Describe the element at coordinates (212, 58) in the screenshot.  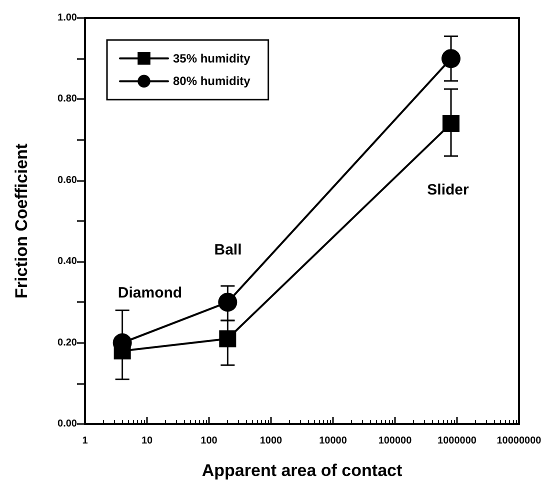
I see `legend-label: 35% humidity` at that location.